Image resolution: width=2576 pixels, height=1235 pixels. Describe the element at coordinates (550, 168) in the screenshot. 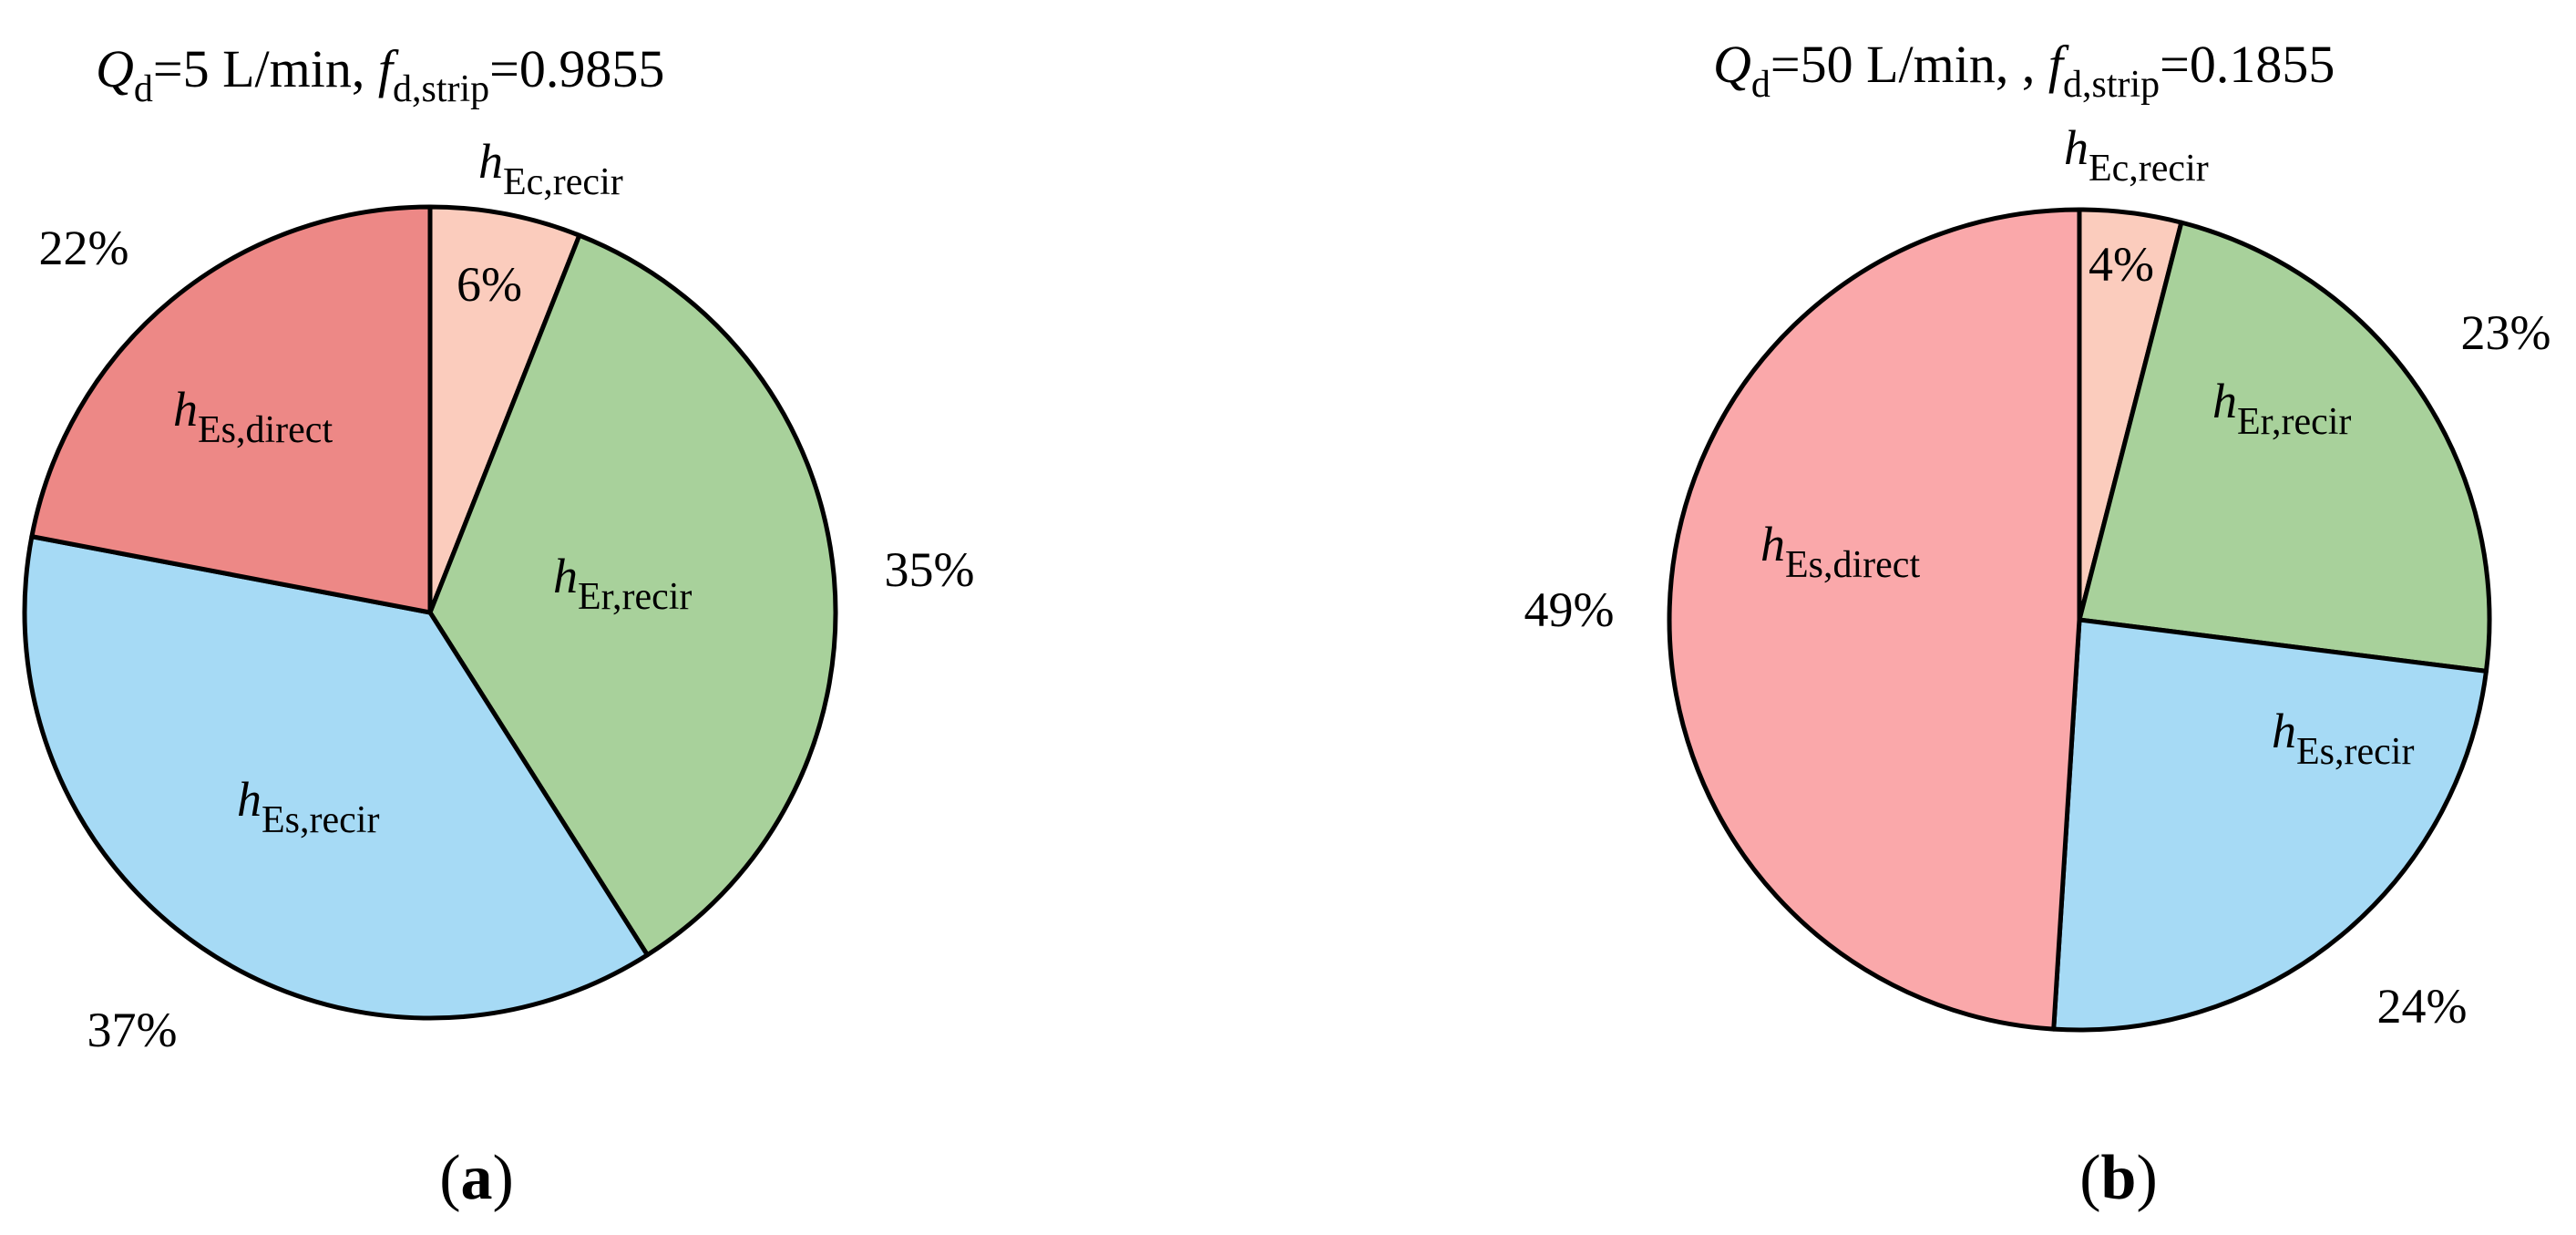

I see `chart-a-label-ec-recir: hEc,recir` at that location.